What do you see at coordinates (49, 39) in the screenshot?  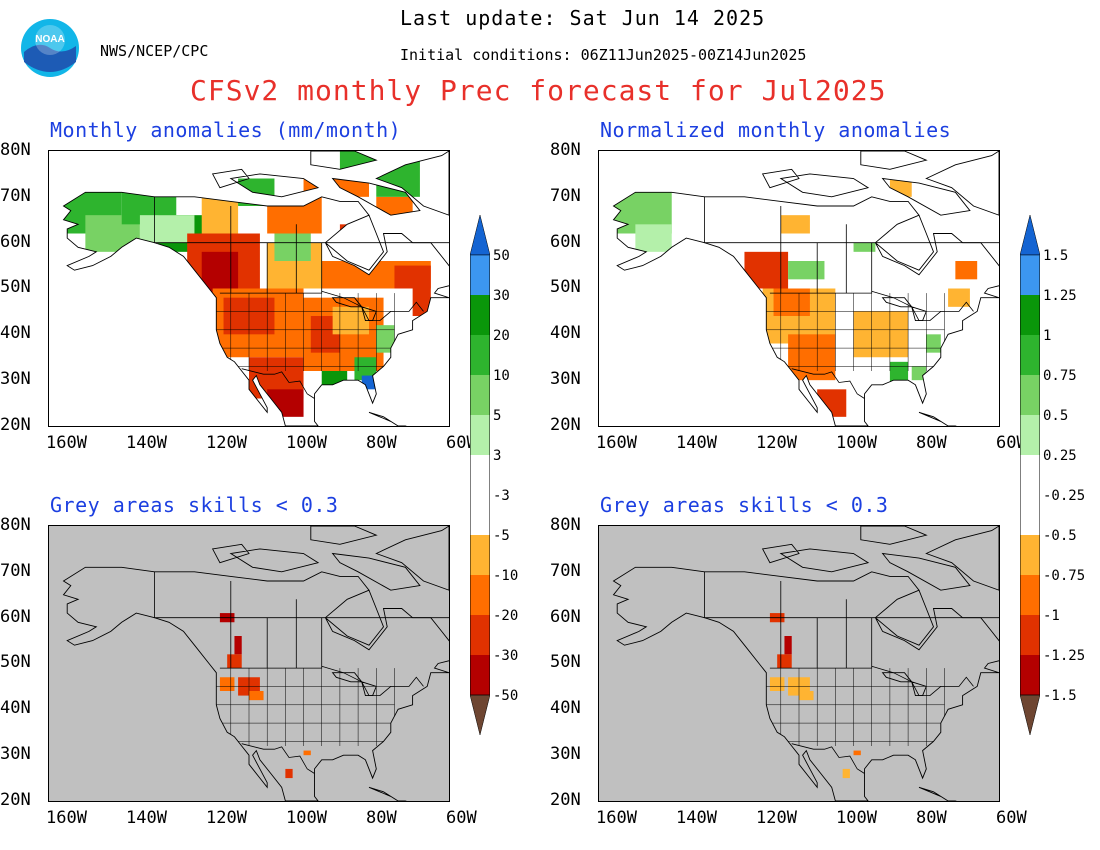 I see `noaa-logo-text: NOAA` at bounding box center [49, 39].